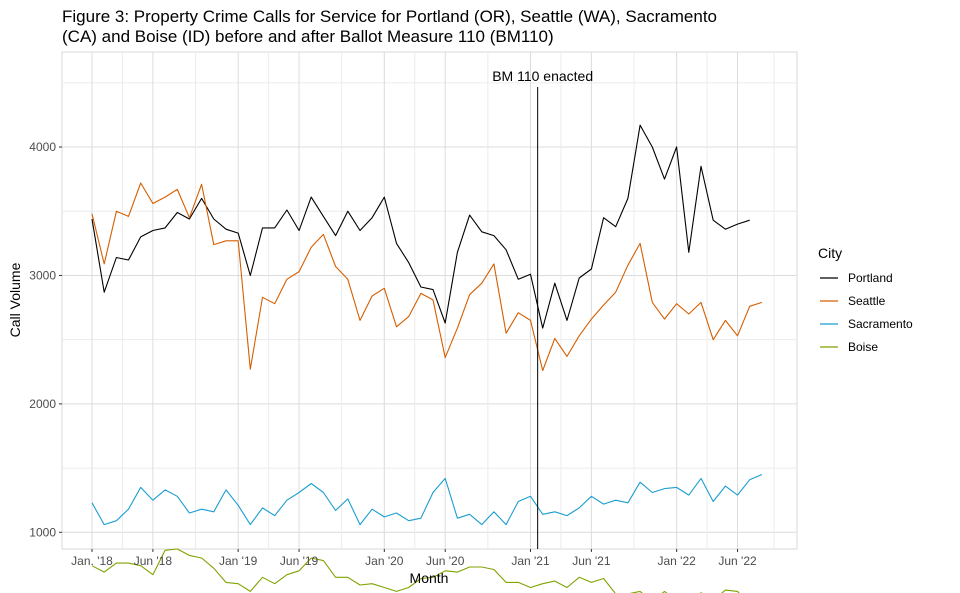 The image size is (960, 593). Describe the element at coordinates (299, 561) in the screenshot. I see `x-tick-label: Jun '19` at that location.